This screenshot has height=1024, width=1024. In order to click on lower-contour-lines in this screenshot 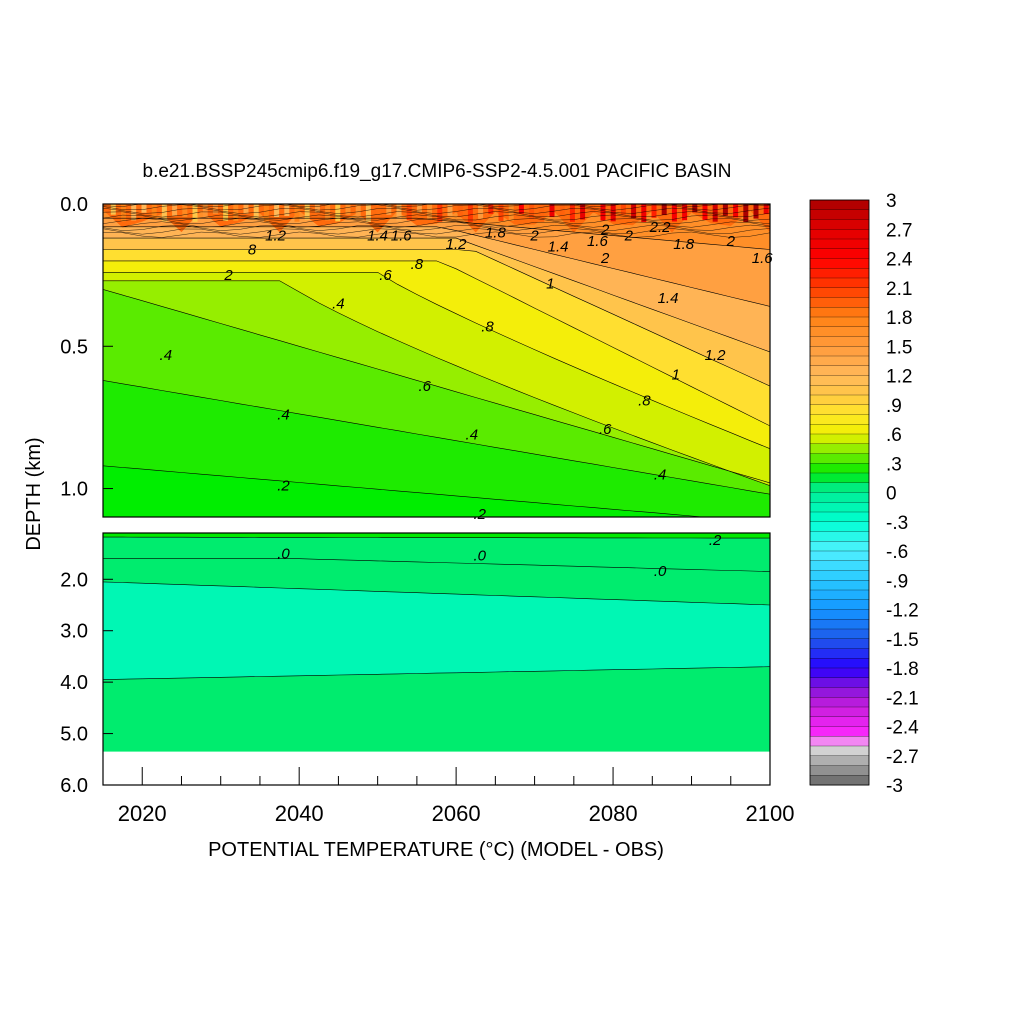, I will do `click(436, 608)`.